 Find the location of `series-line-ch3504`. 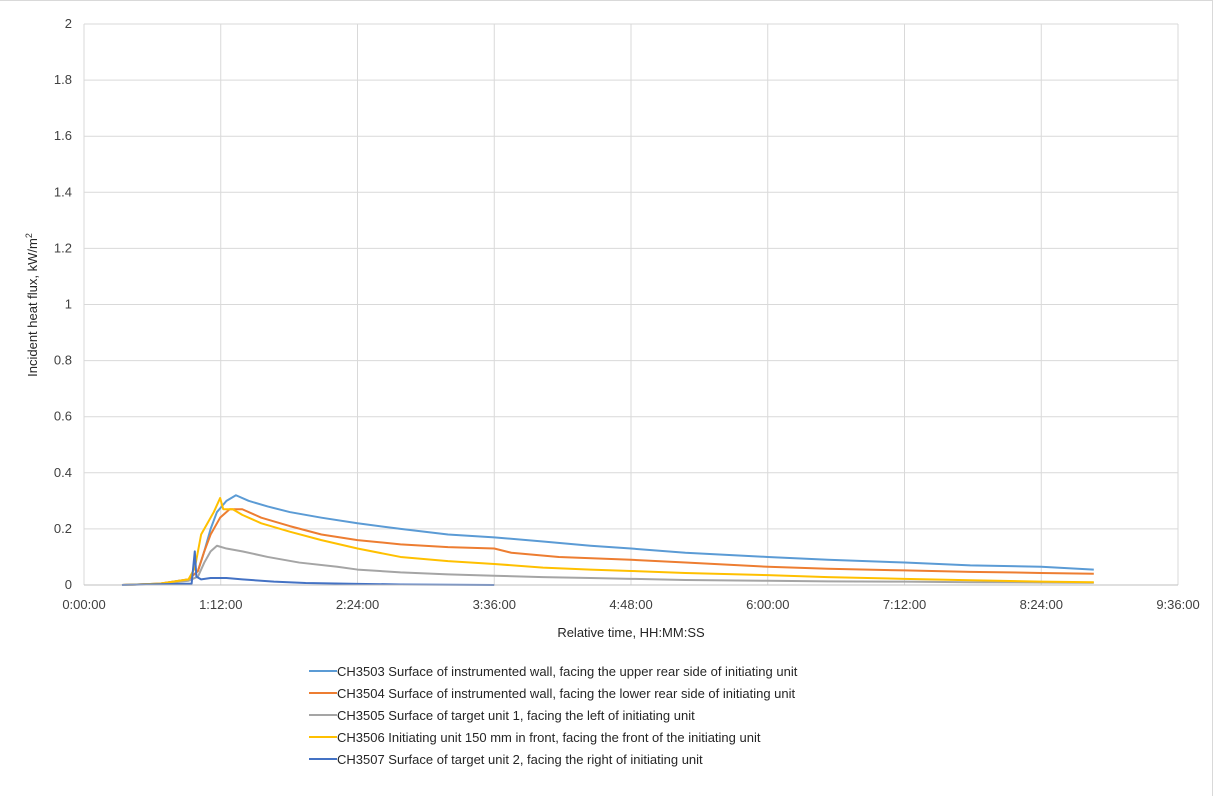

series-line-ch3504 is located at coordinates (607, 547).